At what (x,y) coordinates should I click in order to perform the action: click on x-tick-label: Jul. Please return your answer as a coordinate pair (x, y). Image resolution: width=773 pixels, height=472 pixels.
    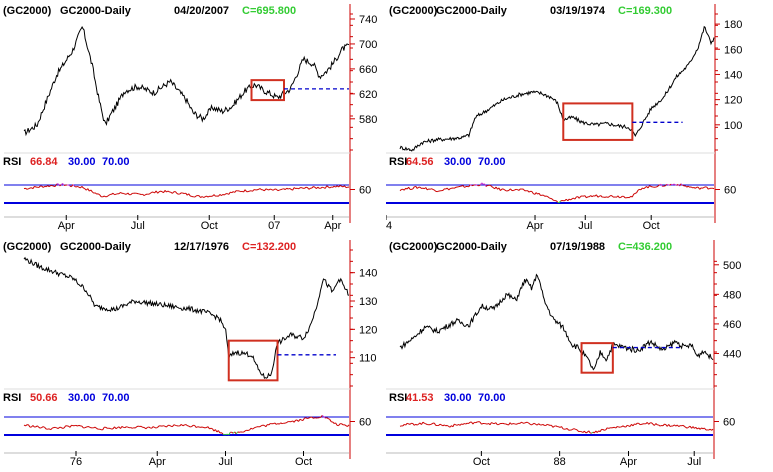
    Looking at the image, I should click on (138, 226).